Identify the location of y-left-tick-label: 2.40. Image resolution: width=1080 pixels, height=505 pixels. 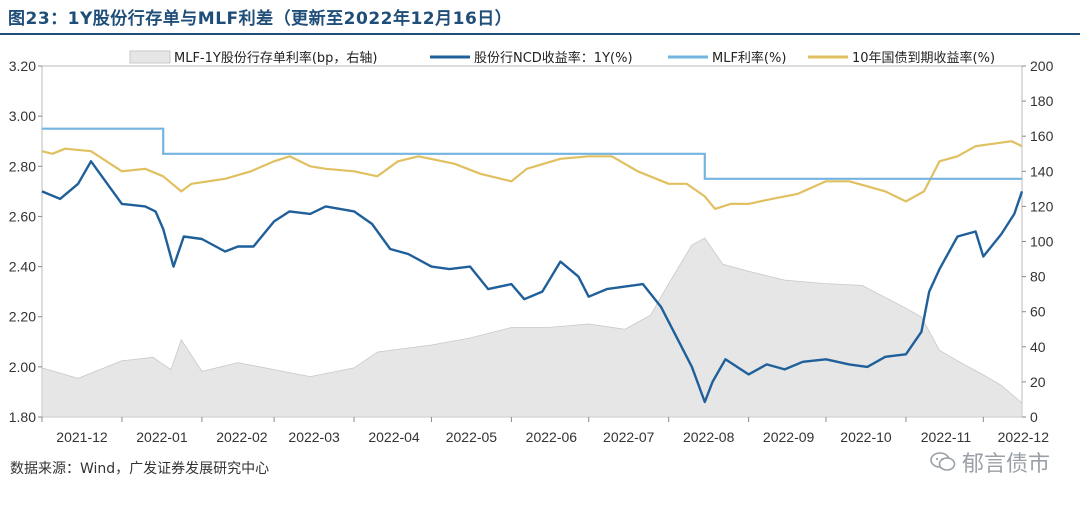
(22, 267).